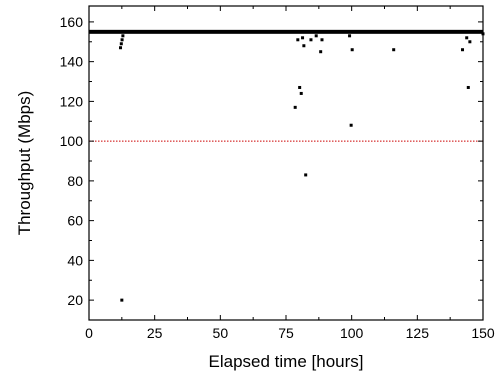 Image resolution: width=497 pixels, height=379 pixels. Describe the element at coordinates (89, 333) in the screenshot. I see `x-tick-label: 0` at that location.